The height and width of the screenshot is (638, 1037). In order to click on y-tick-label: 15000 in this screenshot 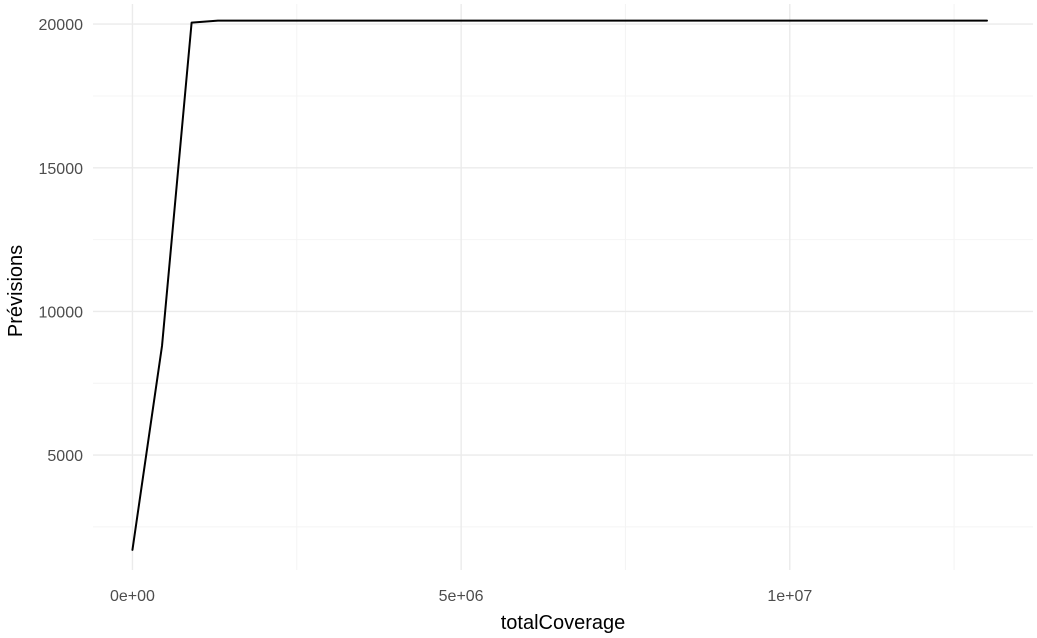, I will do `click(61, 169)`.